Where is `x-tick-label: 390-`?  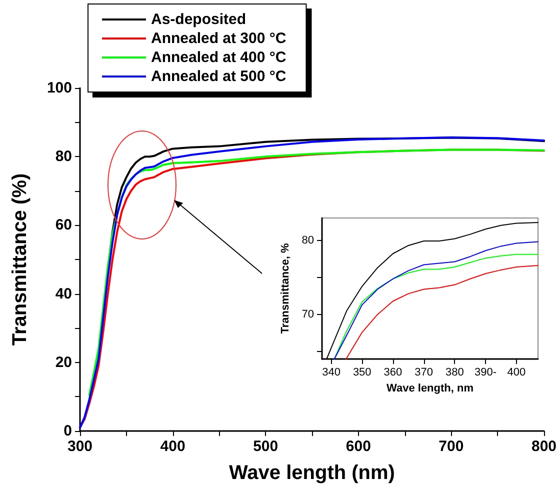 x-tick-label: 390- is located at coordinates (485, 372).